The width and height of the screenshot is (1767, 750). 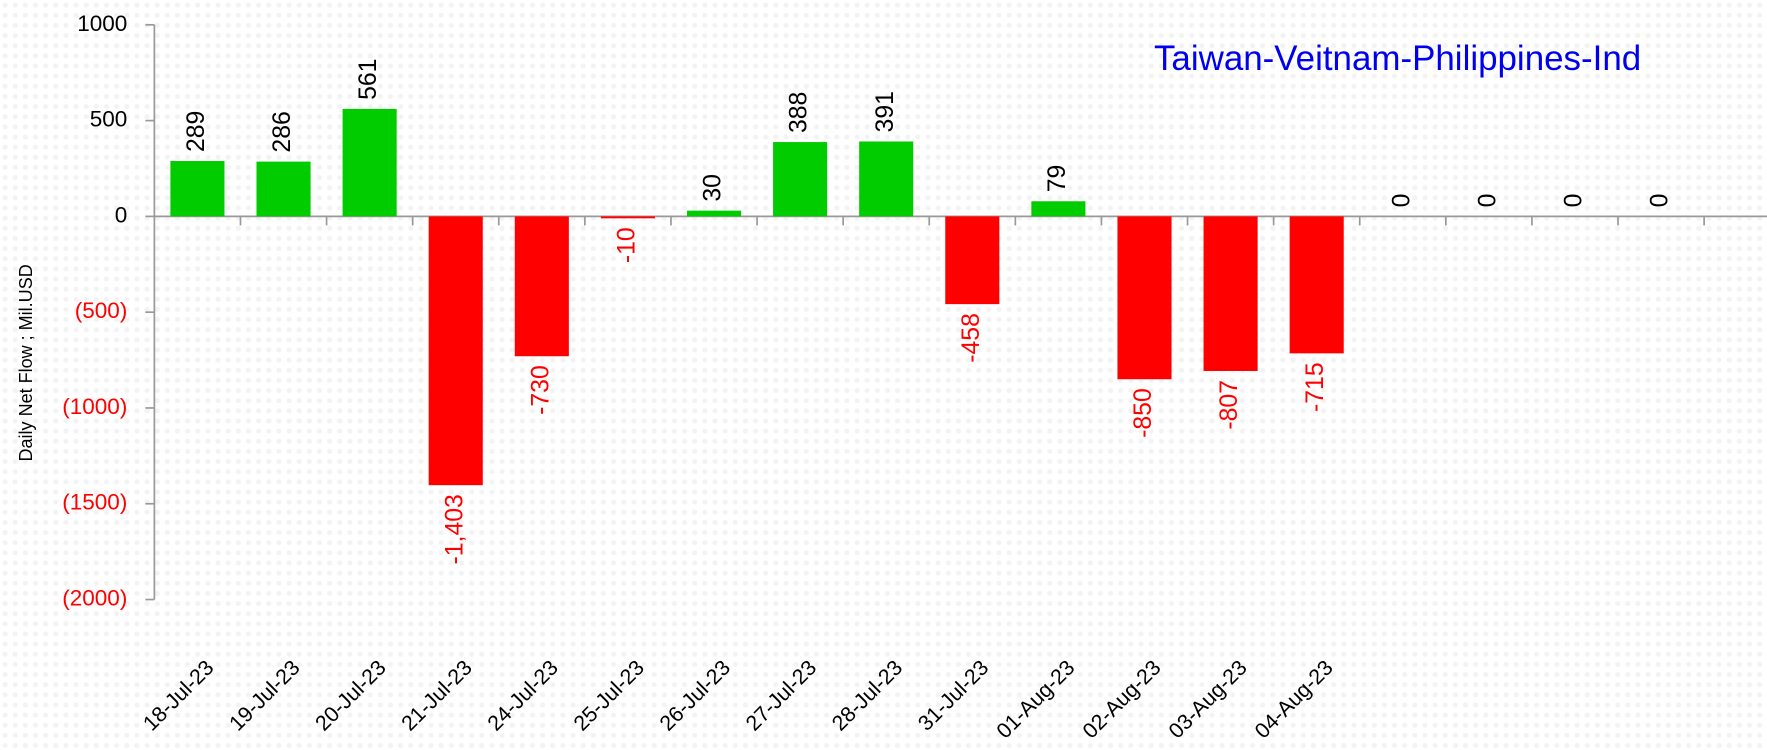 What do you see at coordinates (1315, 387) in the screenshot?
I see `data-label: -715` at bounding box center [1315, 387].